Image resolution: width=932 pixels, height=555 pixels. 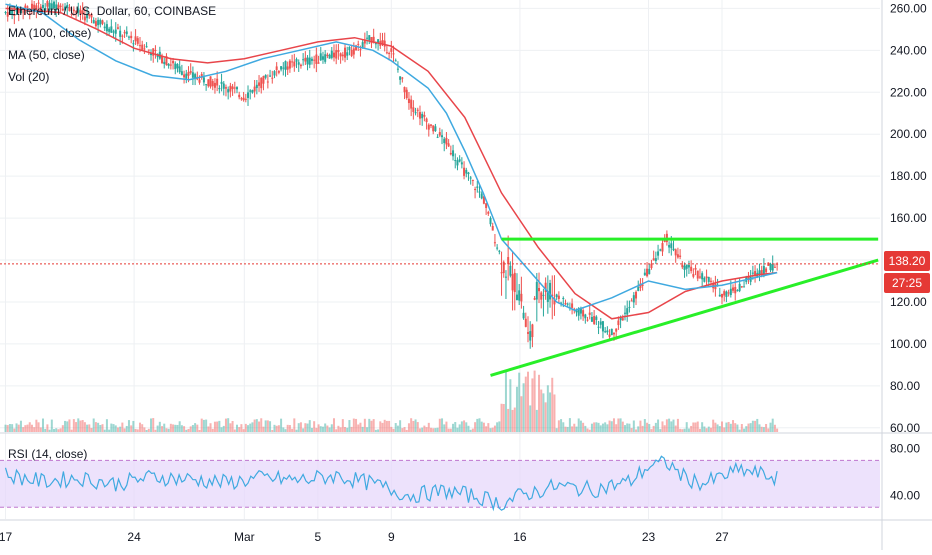 I want to click on rsi-legend: RSI (14, close), so click(x=48, y=454).